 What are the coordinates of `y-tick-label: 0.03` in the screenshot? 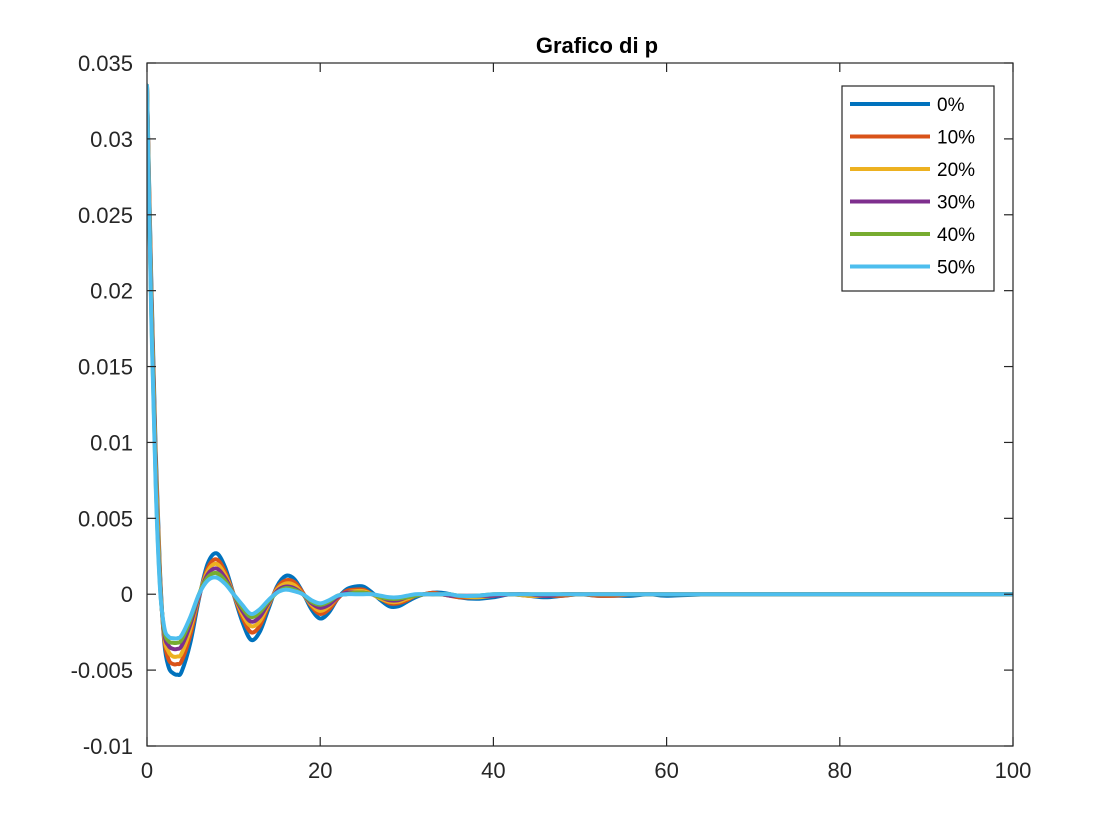 It's located at (111, 139).